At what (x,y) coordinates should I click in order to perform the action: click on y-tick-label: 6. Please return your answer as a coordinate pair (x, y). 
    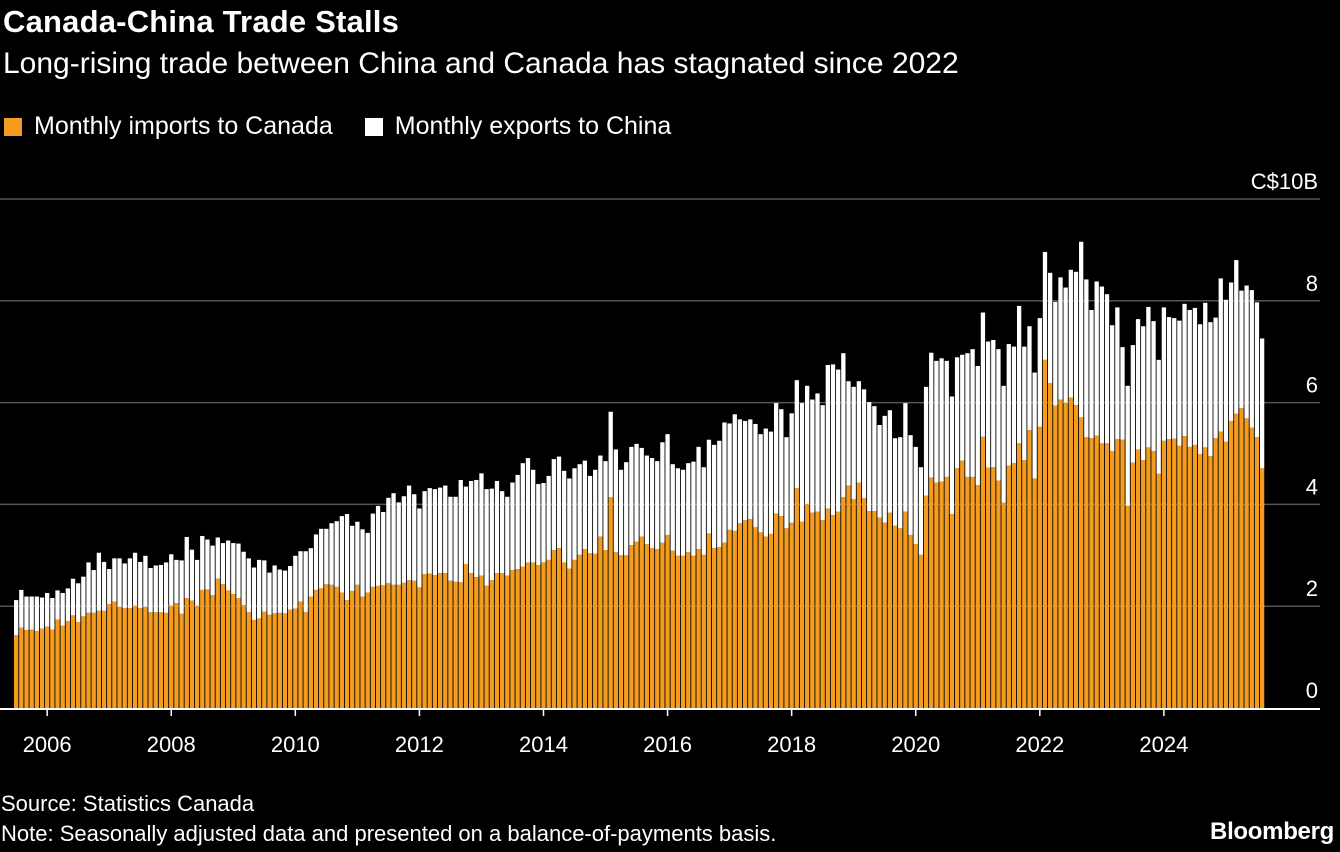
    Looking at the image, I should click on (1312, 385).